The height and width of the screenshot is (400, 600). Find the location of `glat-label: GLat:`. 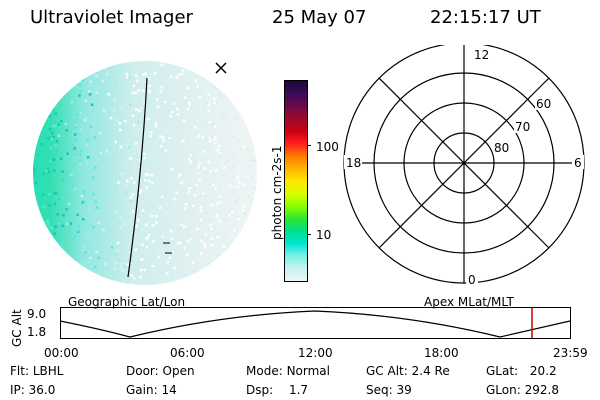

glat-label: GLat: is located at coordinates (502, 371).